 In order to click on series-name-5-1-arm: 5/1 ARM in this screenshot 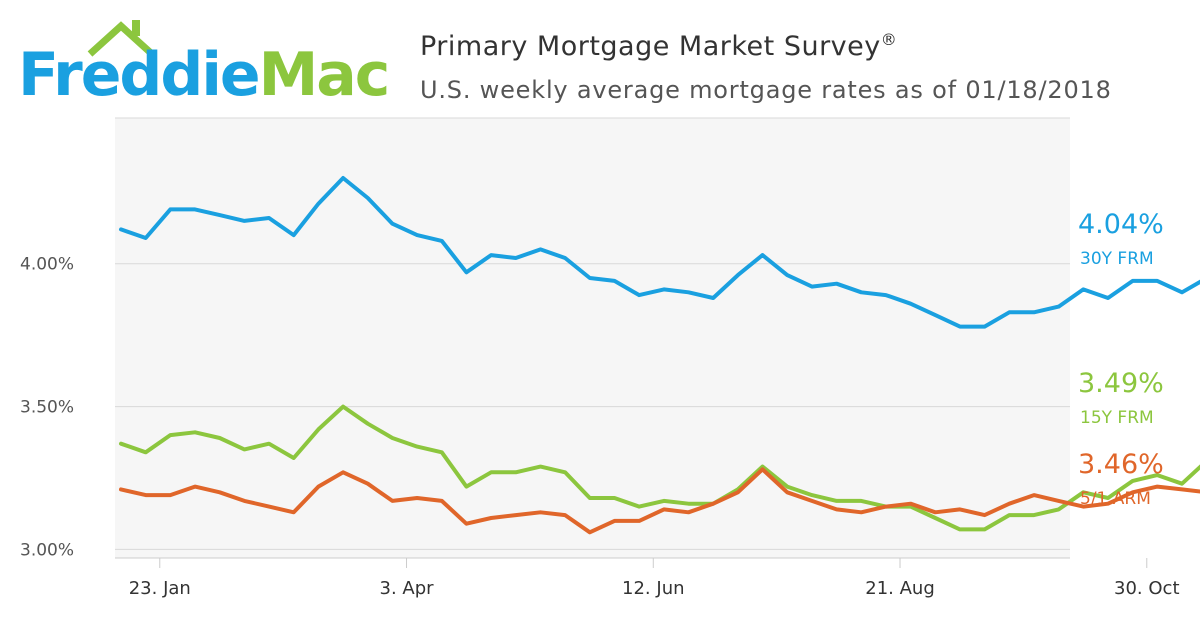, I will do `click(1115, 499)`.